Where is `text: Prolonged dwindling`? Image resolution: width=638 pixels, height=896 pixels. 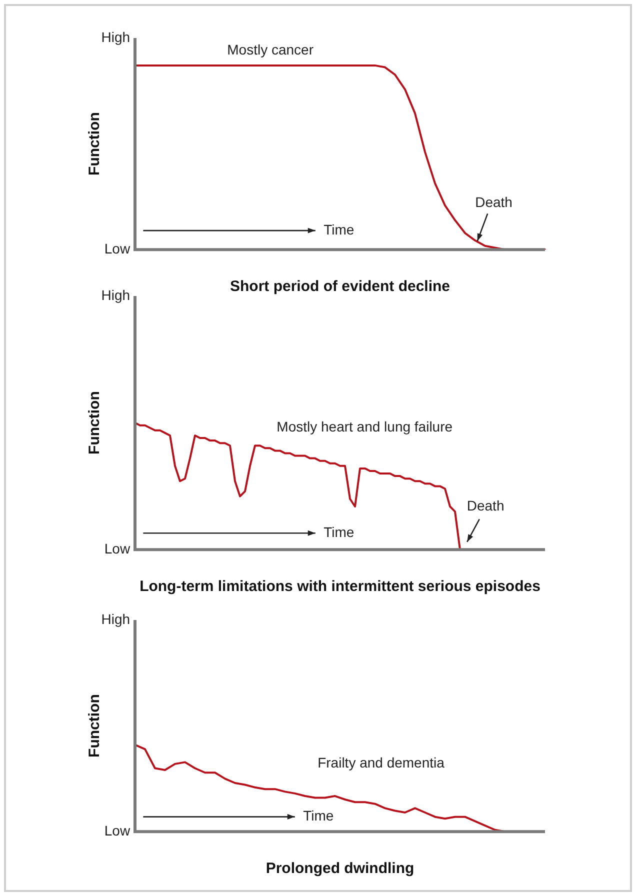
text: Prolonged dwindling is located at coordinates (340, 869).